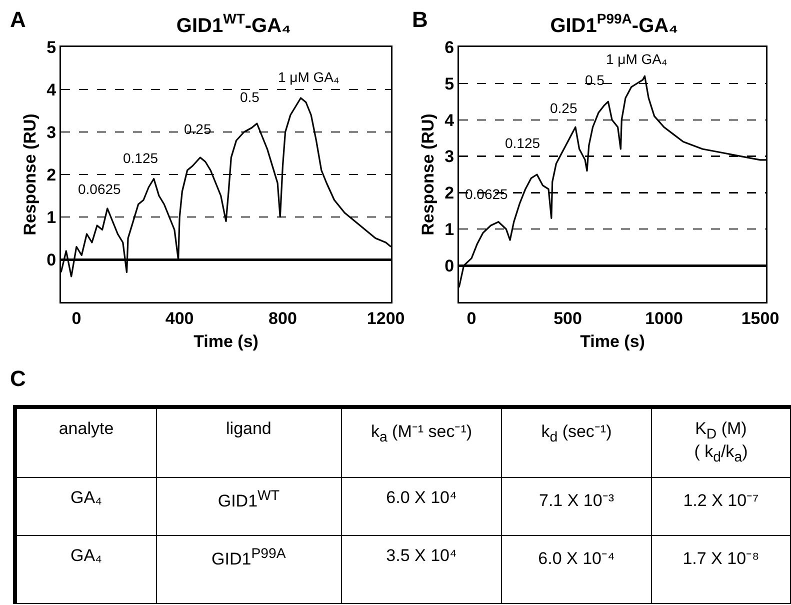 This screenshot has width=791, height=605. I want to click on text: K$_{D}$ (M) ( k$_{d}$/k$_{a}$), so click(720, 442).